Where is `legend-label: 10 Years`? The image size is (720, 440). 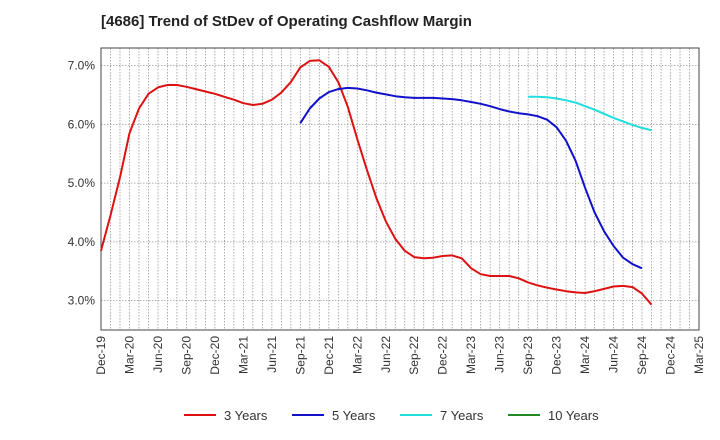
legend-label: 10 Years is located at coordinates (573, 415).